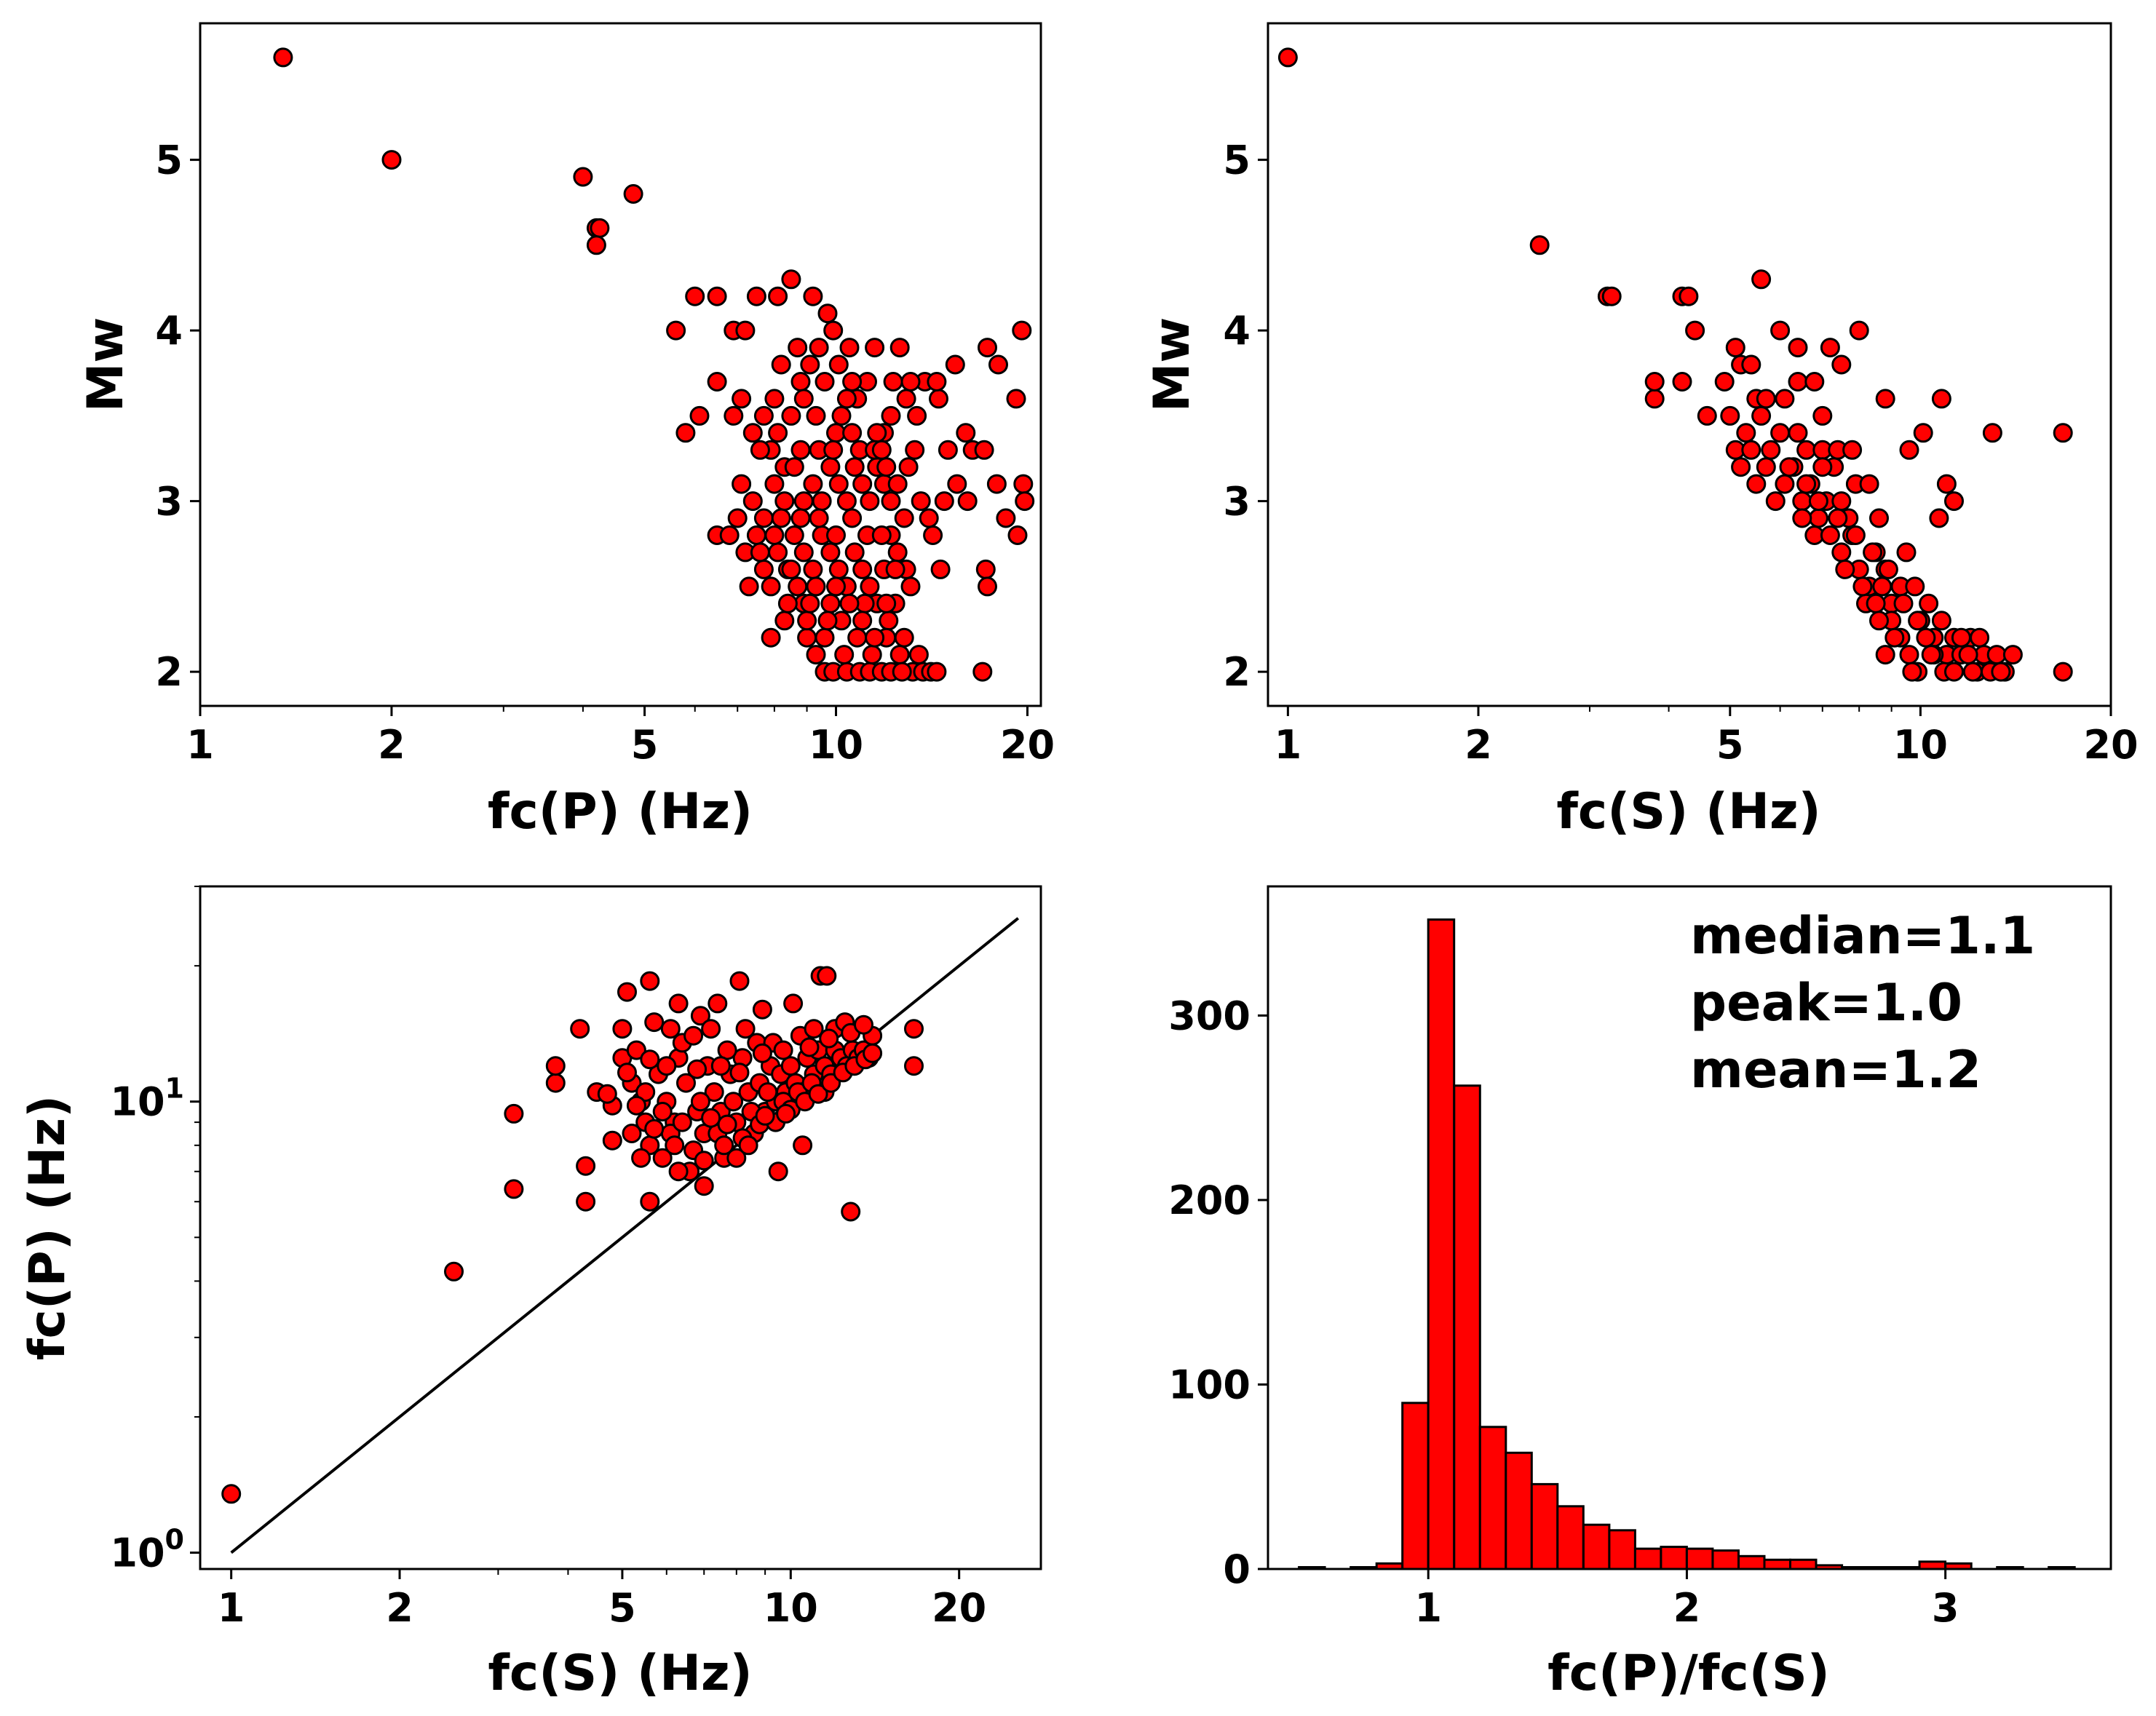 The width and height of the screenshot is (2156, 1716). Describe the element at coordinates (1209, 1200) in the screenshot. I see `y-tick-label: 200` at that location.